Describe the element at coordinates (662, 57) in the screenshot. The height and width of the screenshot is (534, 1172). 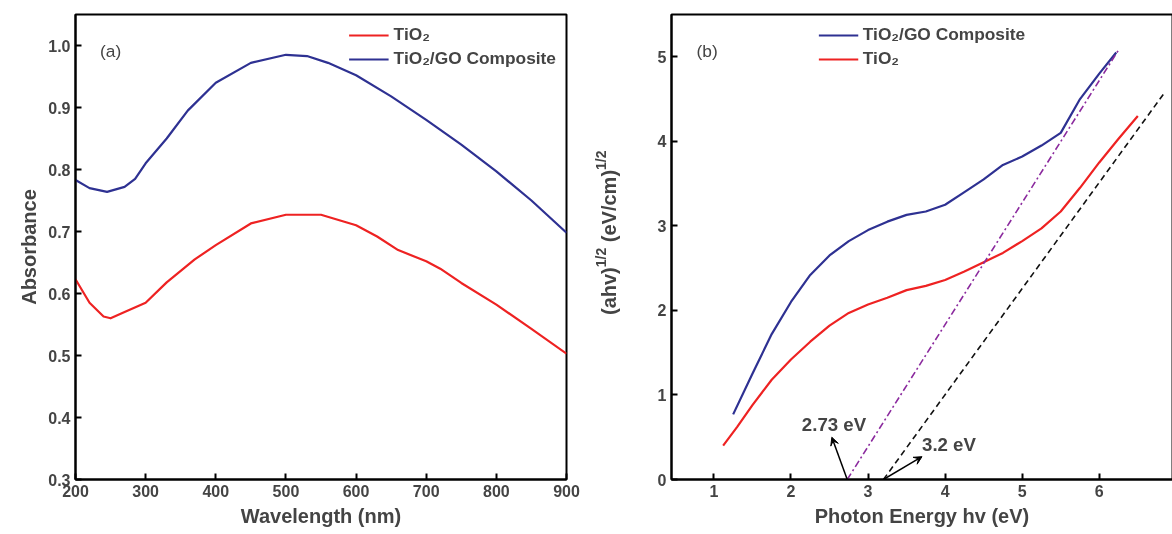
I see `y-tick-label: 5` at that location.